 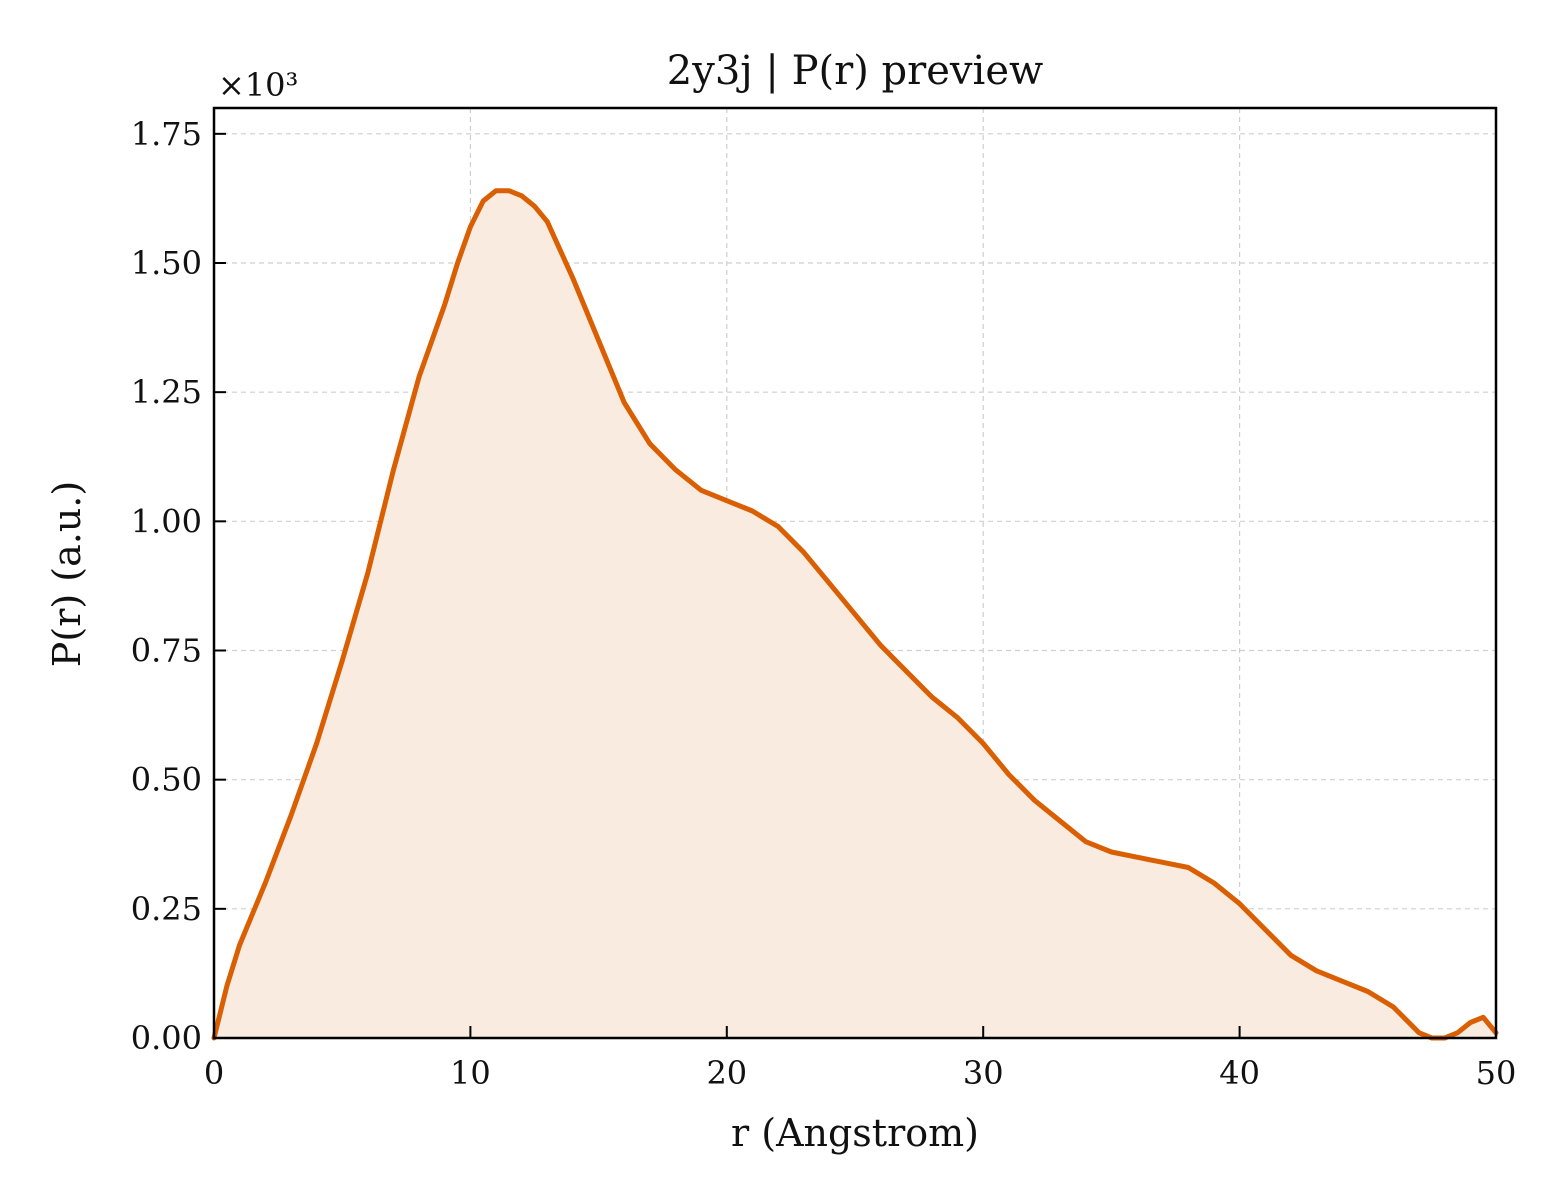 I want to click on y-tick-labels: 0.00 0.25 0.50 0.75 1.00 1.25 1.50 1.75, so click(x=166, y=586).